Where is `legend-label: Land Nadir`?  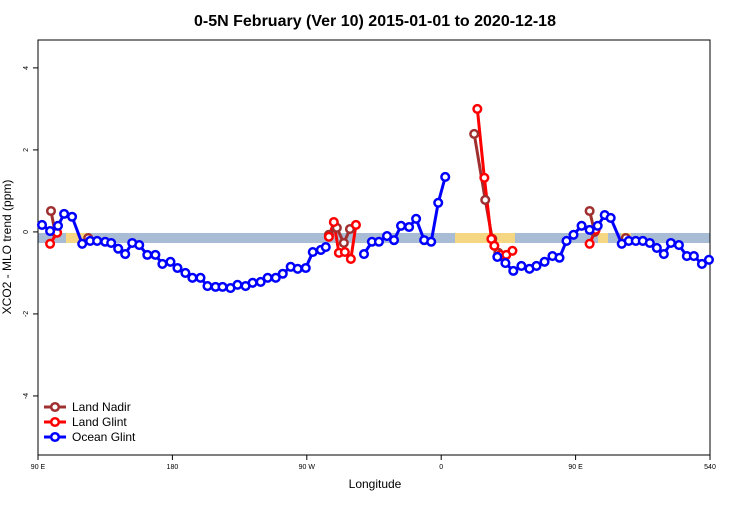 legend-label: Land Nadir is located at coordinates (101, 407).